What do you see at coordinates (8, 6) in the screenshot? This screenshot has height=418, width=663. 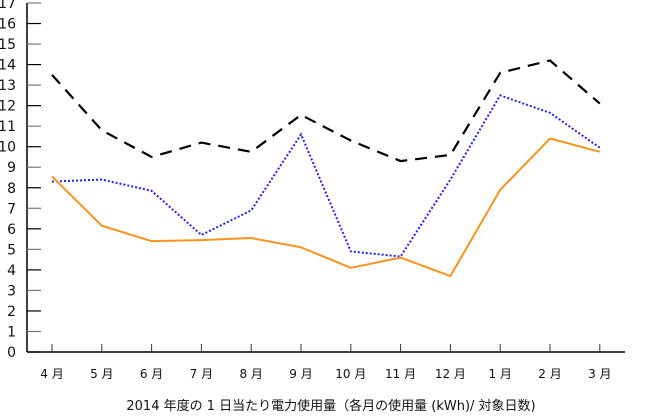 I see `y-tick-label: 17` at bounding box center [8, 6].